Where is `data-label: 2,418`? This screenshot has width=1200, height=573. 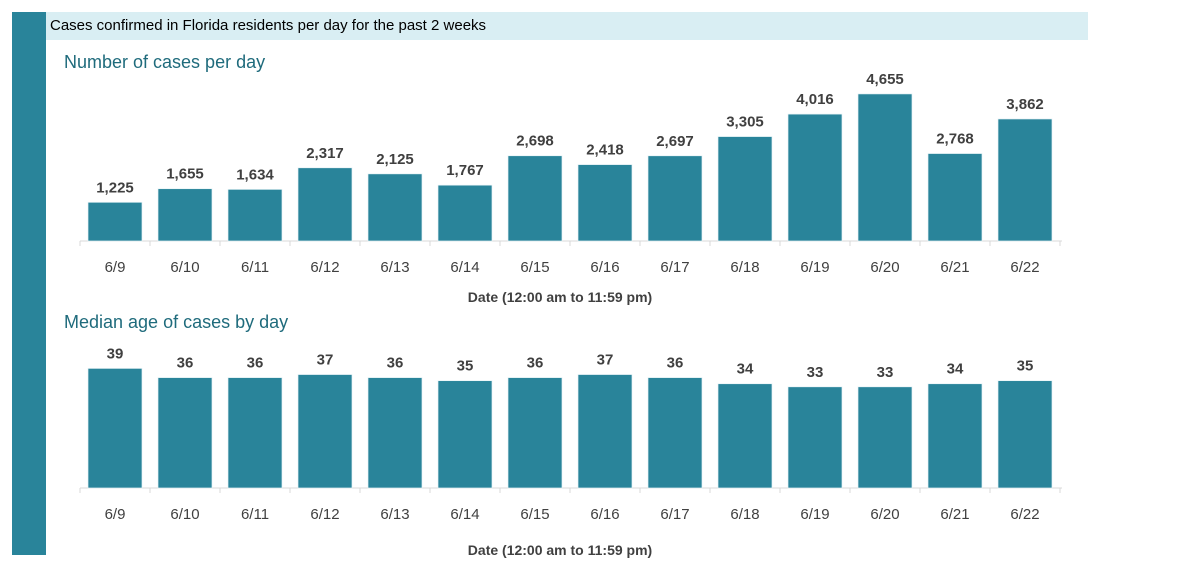
data-label: 2,418 is located at coordinates (605, 150).